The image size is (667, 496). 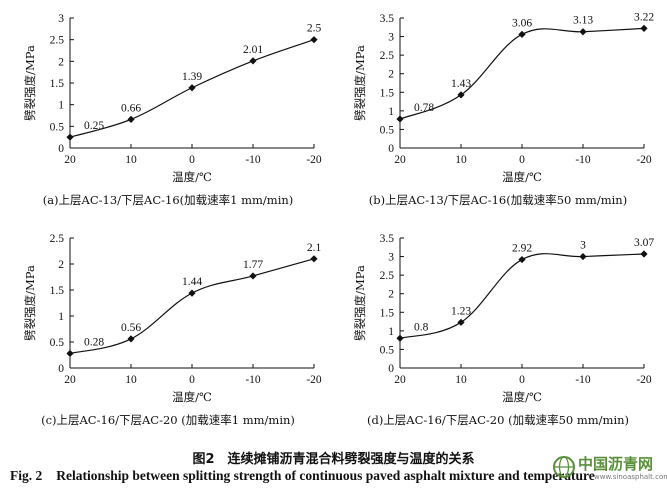 What do you see at coordinates (253, 50) in the screenshot?
I see `data-label: 2.01` at bounding box center [253, 50].